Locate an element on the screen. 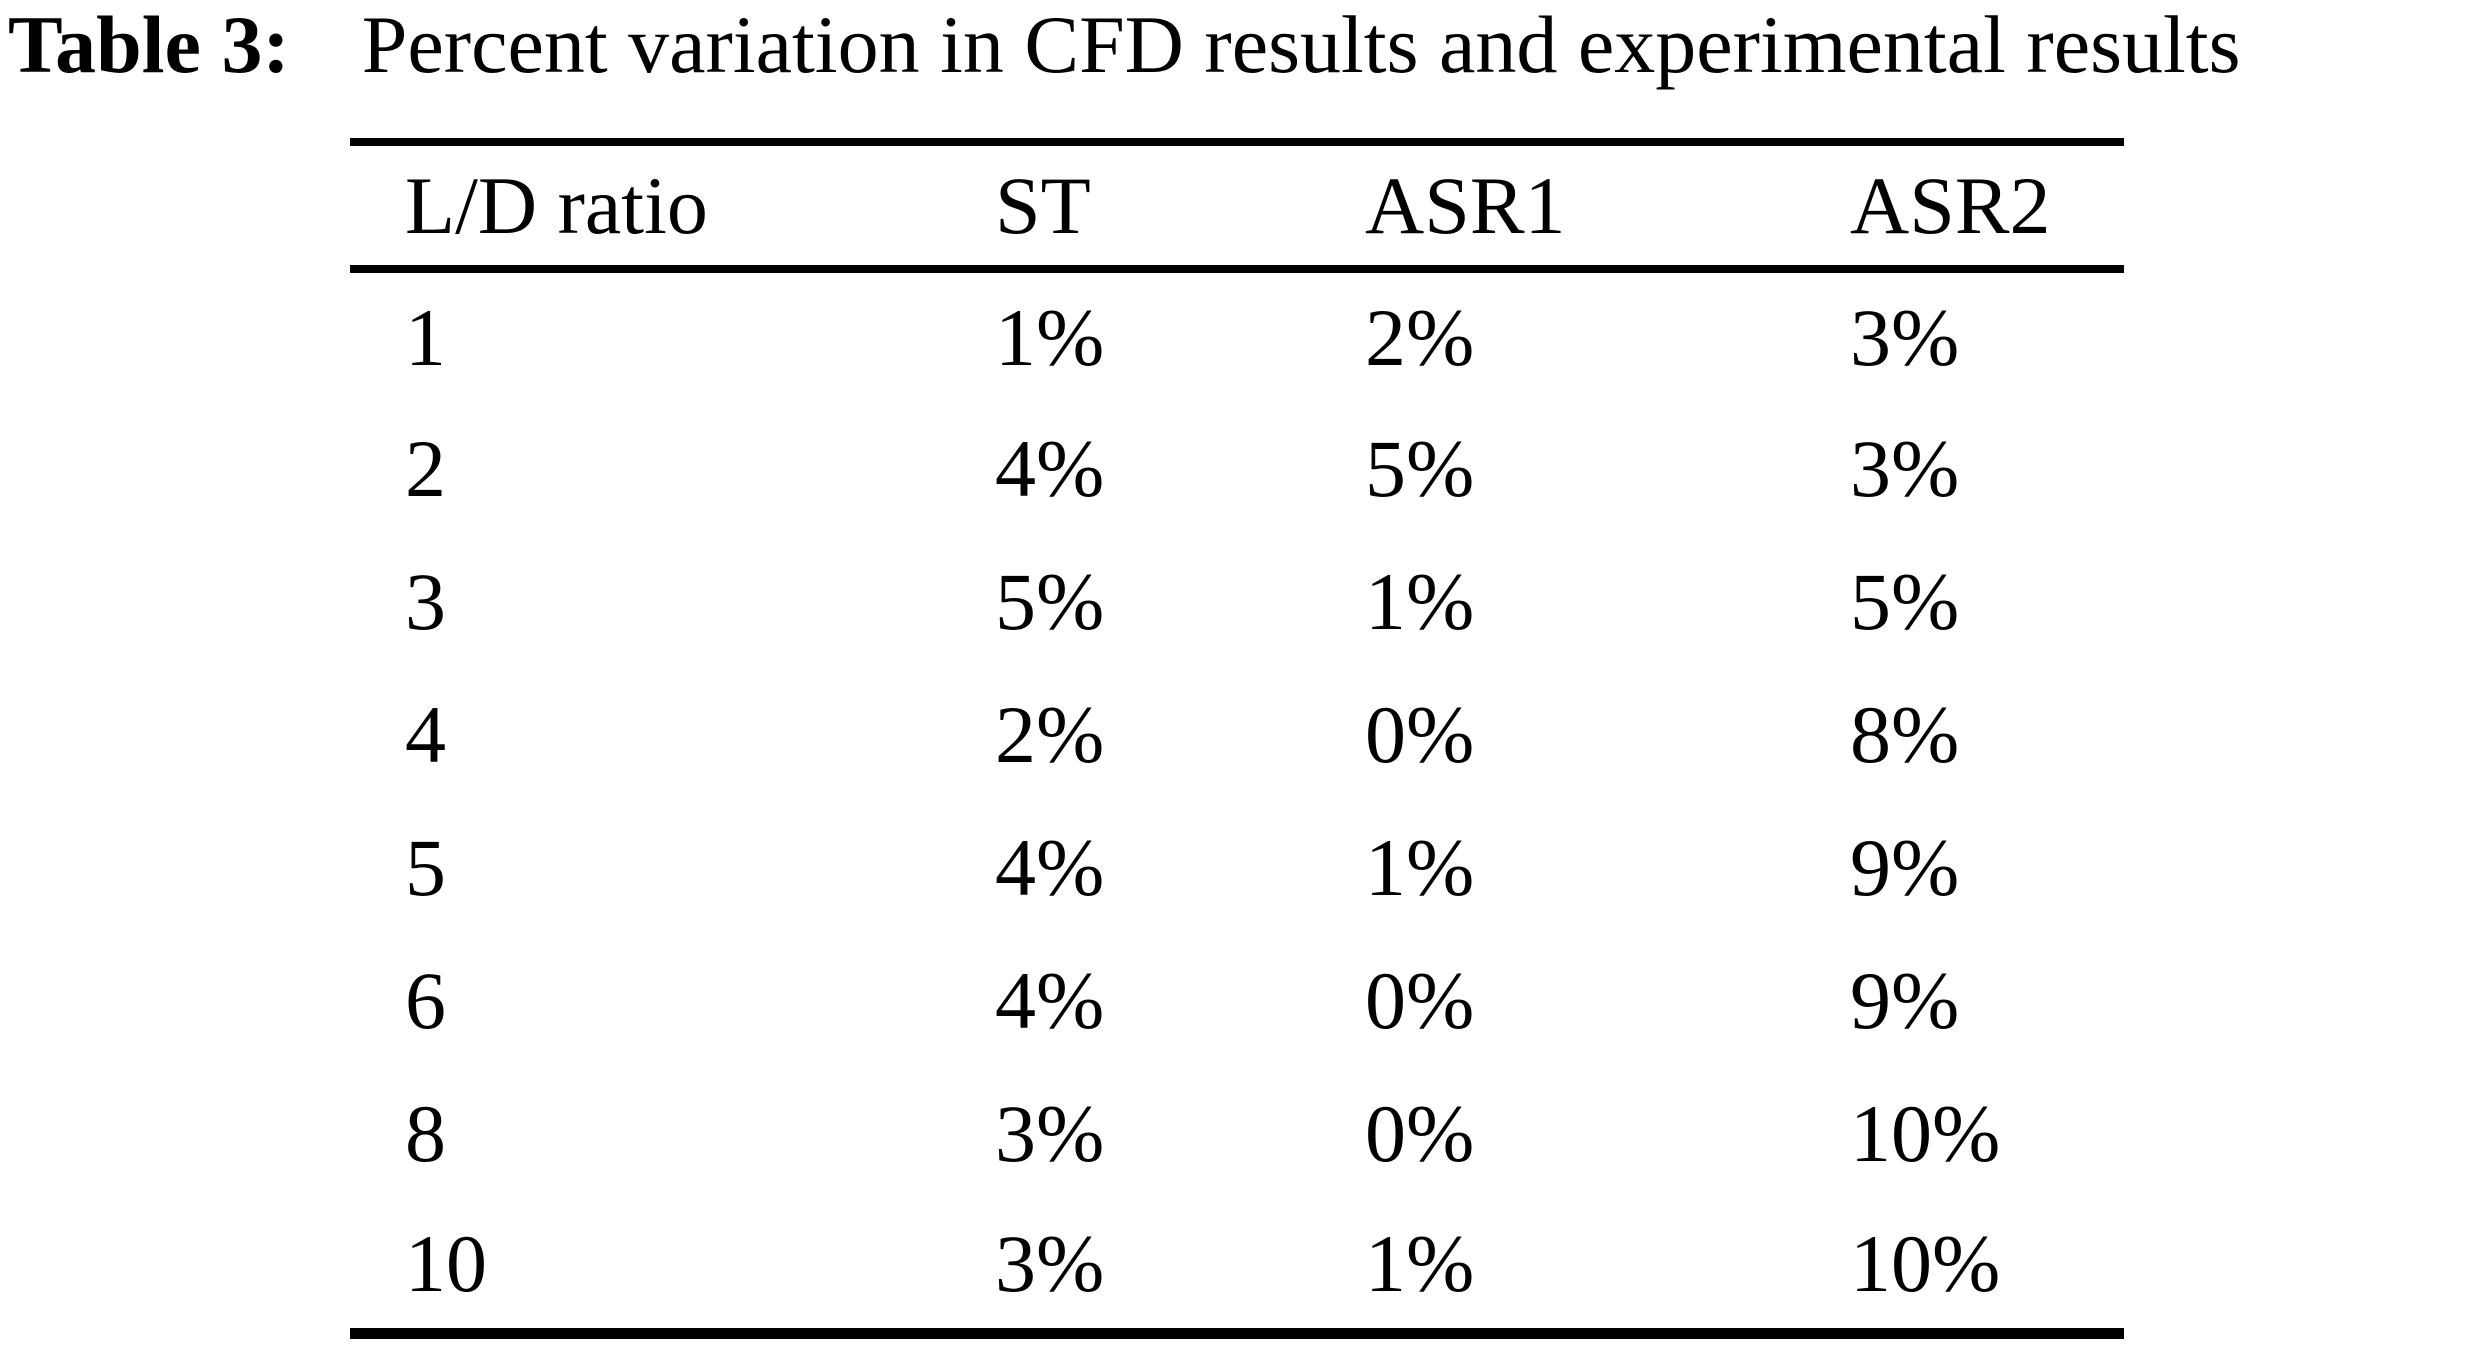 The image size is (2471, 1366). table-header-row: L/D ratio ST ASR1 ASR2 is located at coordinates (1237, 205).